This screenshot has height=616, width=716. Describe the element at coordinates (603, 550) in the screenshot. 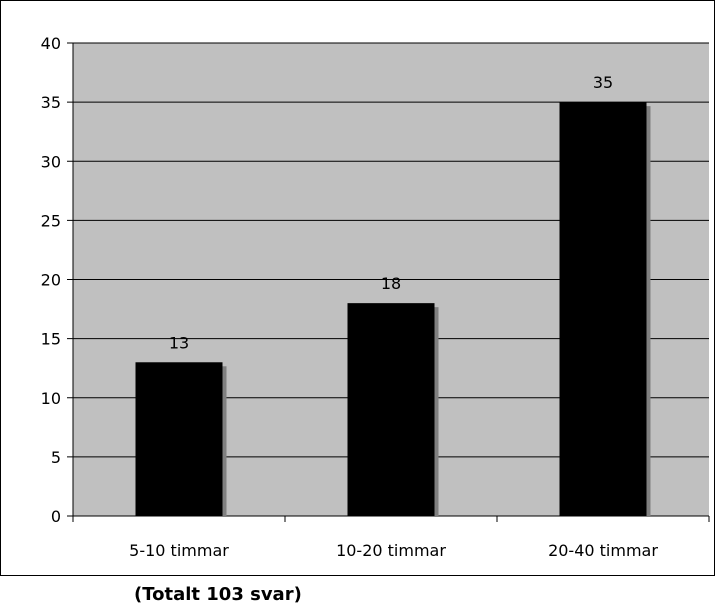

I see `x-tick-label: 20-40 timmar` at that location.